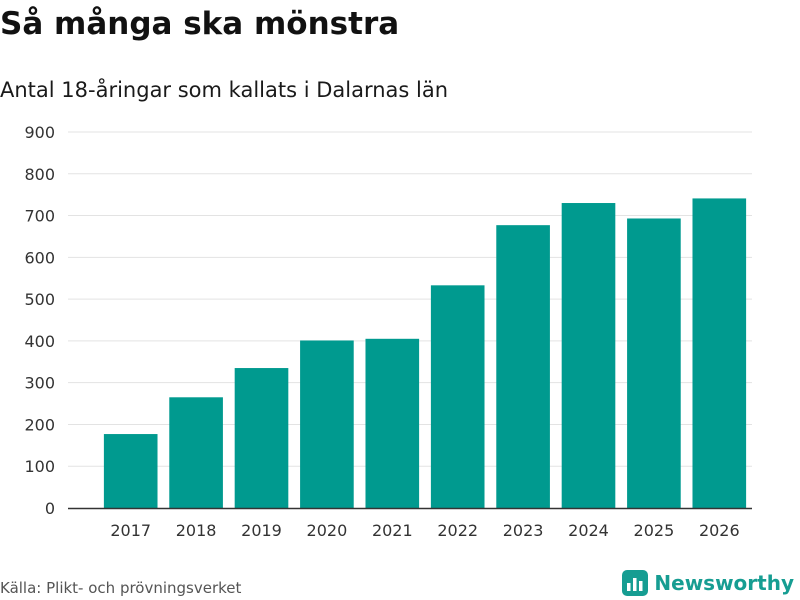  What do you see at coordinates (39, 383) in the screenshot?
I see `y-tick-label: 300` at bounding box center [39, 383].